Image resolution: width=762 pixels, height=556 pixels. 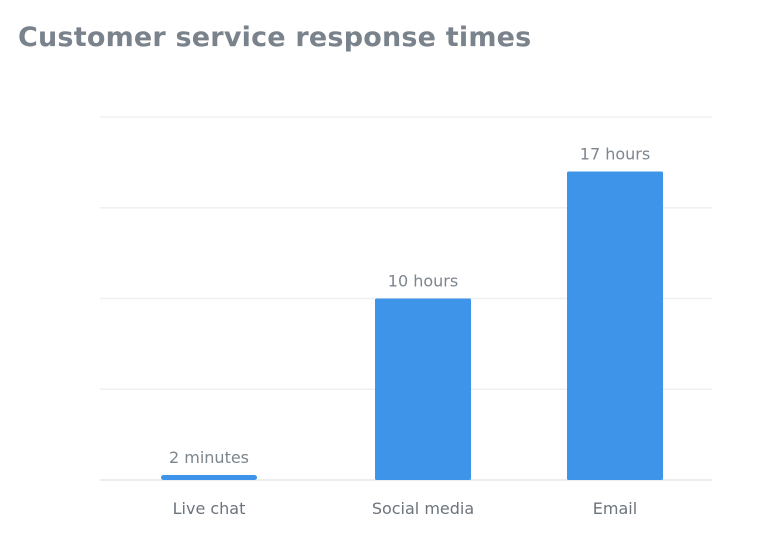 What do you see at coordinates (423, 508) in the screenshot?
I see `x-tick-label: Social media` at bounding box center [423, 508].